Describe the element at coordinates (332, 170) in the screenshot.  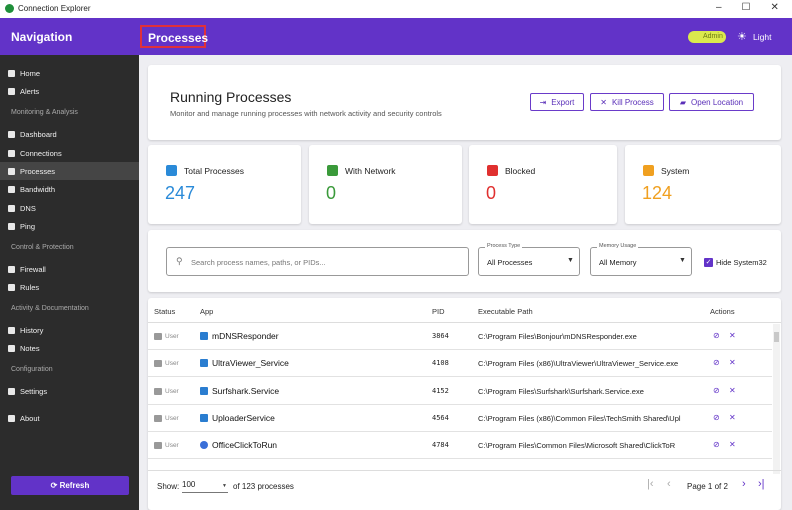
I see `stat-icon` at that location.